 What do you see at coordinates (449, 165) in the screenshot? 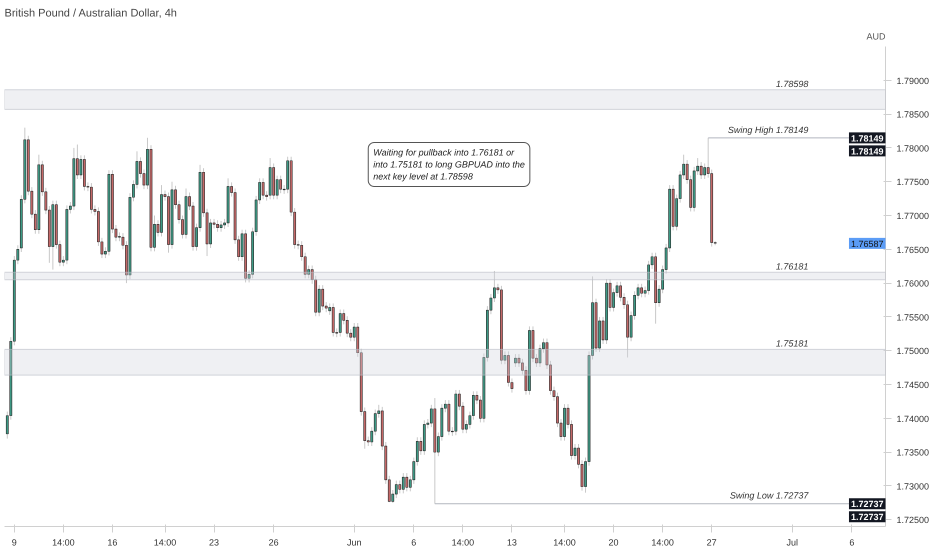
I see `annotation: Waiting for pullback into 1.76181 or into 1.75181 to long GBPUAD into the next key level at 1.78598` at bounding box center [449, 165].